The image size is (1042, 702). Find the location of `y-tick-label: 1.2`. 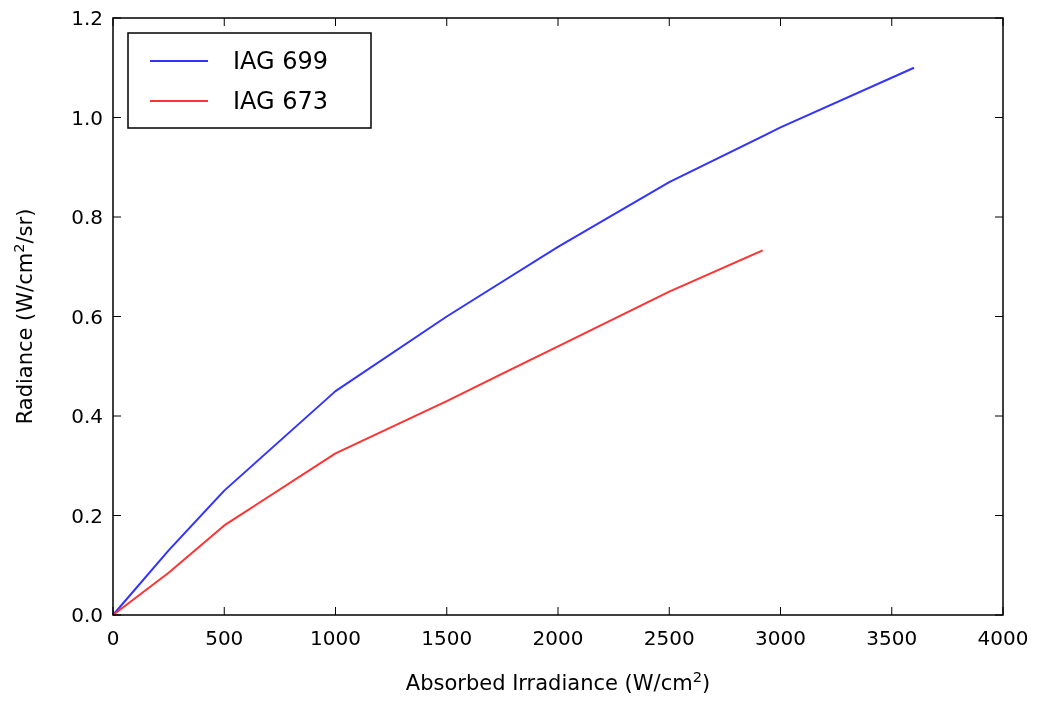

y-tick-label: 1.2 is located at coordinates (87, 18).